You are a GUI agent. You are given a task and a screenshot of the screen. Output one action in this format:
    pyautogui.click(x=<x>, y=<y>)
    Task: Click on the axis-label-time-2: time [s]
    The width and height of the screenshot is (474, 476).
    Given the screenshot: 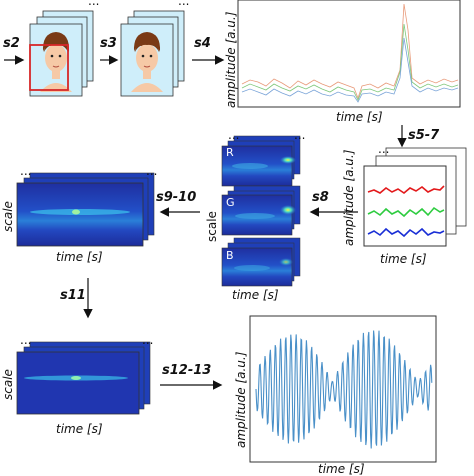 What is the action you would take?
    pyautogui.click(x=403, y=259)
    